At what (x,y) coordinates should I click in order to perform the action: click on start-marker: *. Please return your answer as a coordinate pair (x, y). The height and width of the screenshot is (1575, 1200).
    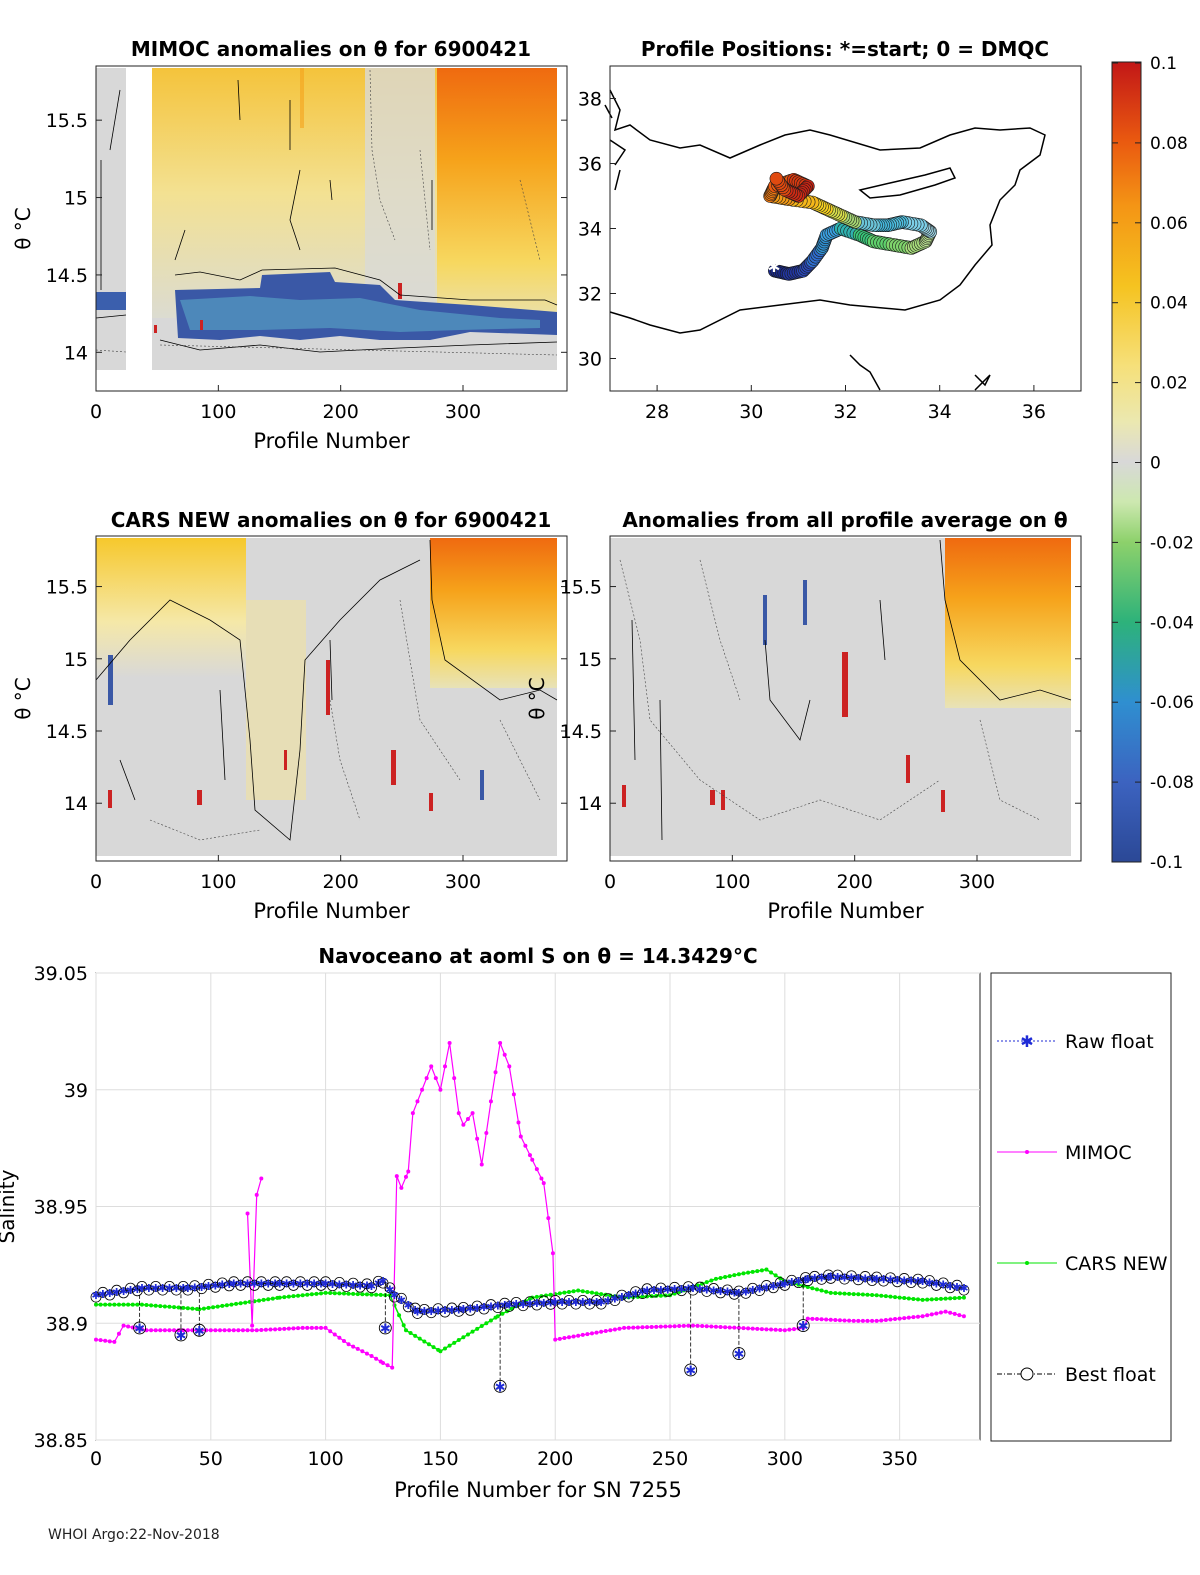
    Looking at the image, I should click on (774, 272).